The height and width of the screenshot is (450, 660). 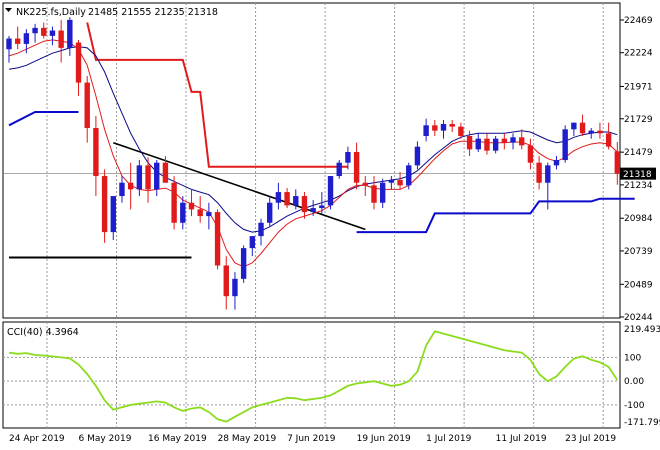 I want to click on current-price-text: 21318, so click(x=637, y=175).